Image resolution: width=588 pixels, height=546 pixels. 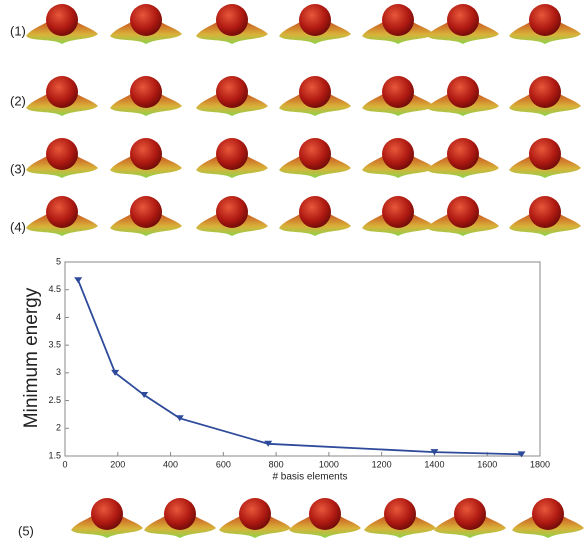 I want to click on row-label: (1), so click(x=18, y=30).